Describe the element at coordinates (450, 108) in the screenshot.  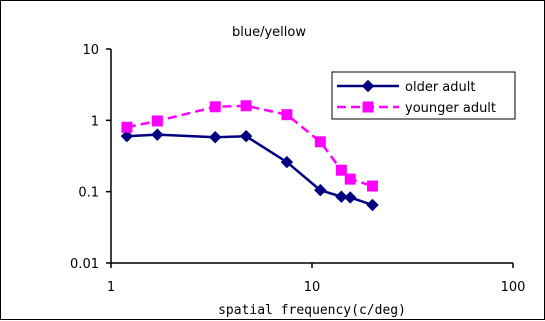
I see `legend-label: younger adult` at that location.